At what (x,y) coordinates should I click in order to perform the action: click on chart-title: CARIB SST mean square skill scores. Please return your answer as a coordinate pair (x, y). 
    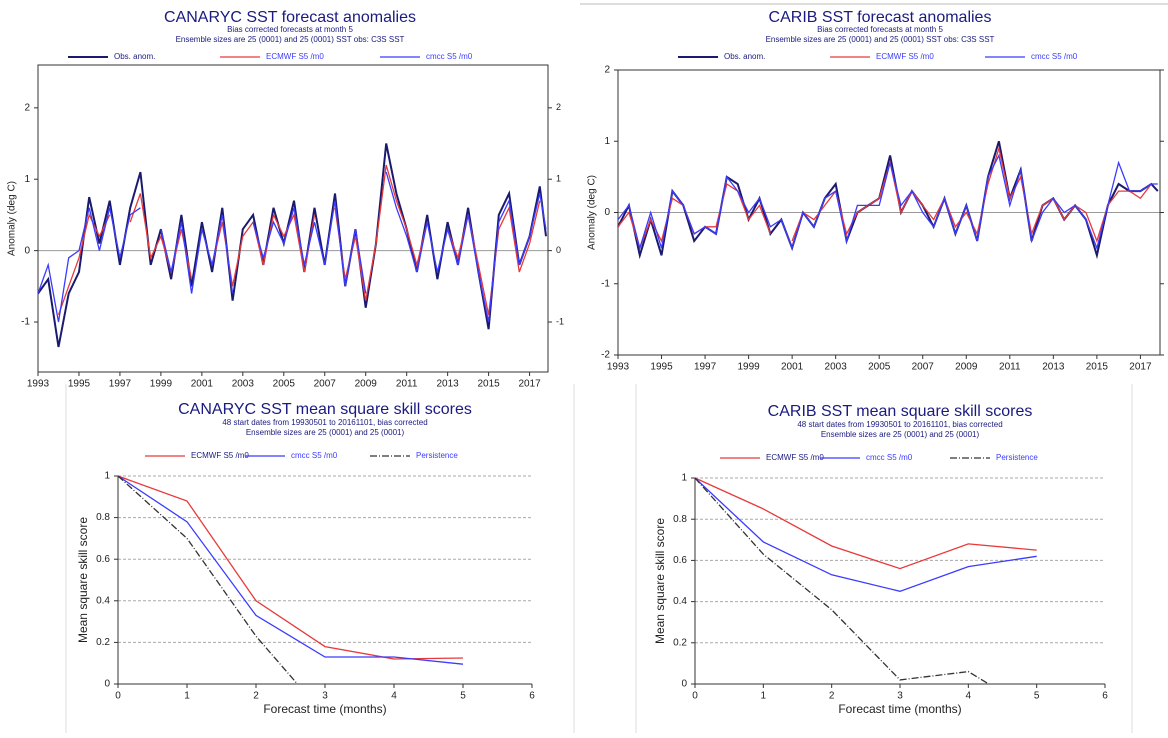
    Looking at the image, I should click on (900, 411).